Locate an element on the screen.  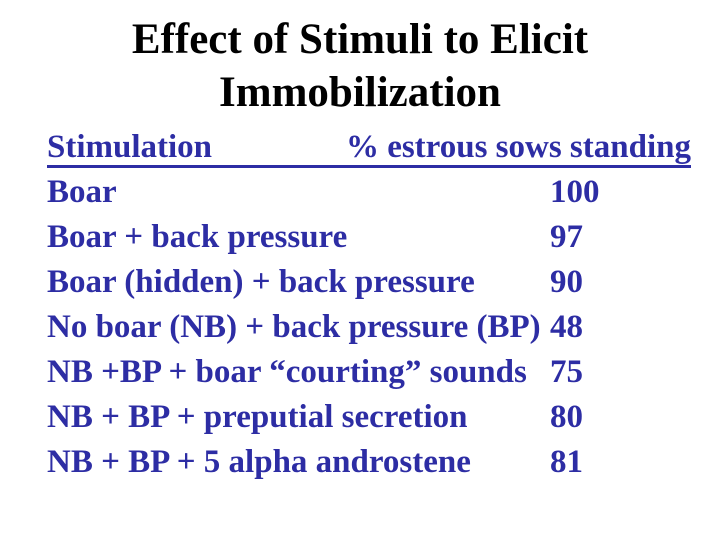
table-row: NB + BP + preputial secretion 80 is located at coordinates (369, 417).